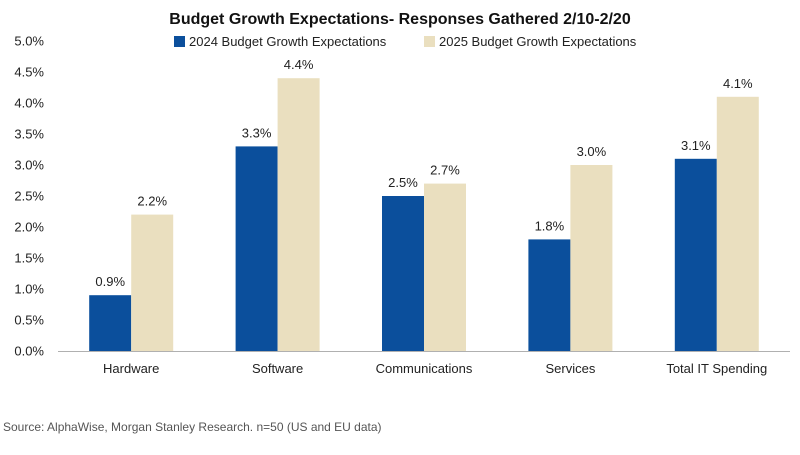  I want to click on legend-label-2024: 2024 Budget Growth Expectations, so click(288, 41).